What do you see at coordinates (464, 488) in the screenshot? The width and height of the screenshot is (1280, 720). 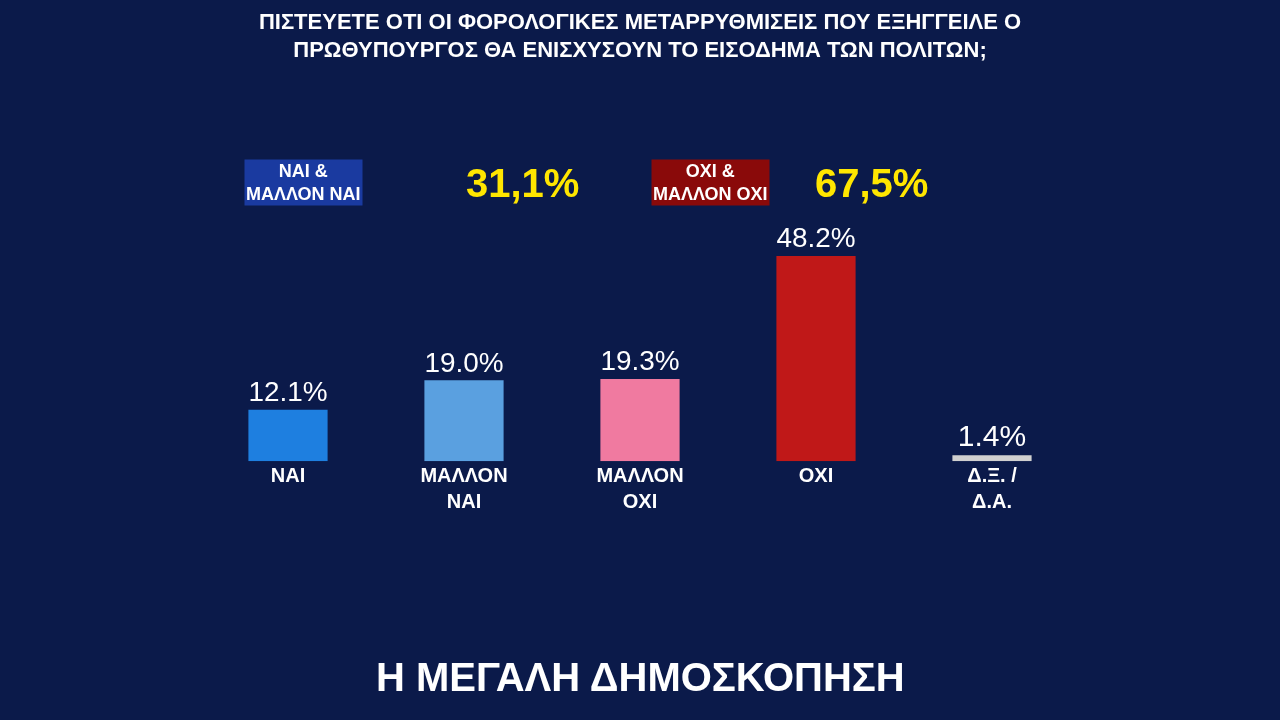 I see `x-tick-label: ΜΑΛΛΟΝ ΝΑΙ` at bounding box center [464, 488].